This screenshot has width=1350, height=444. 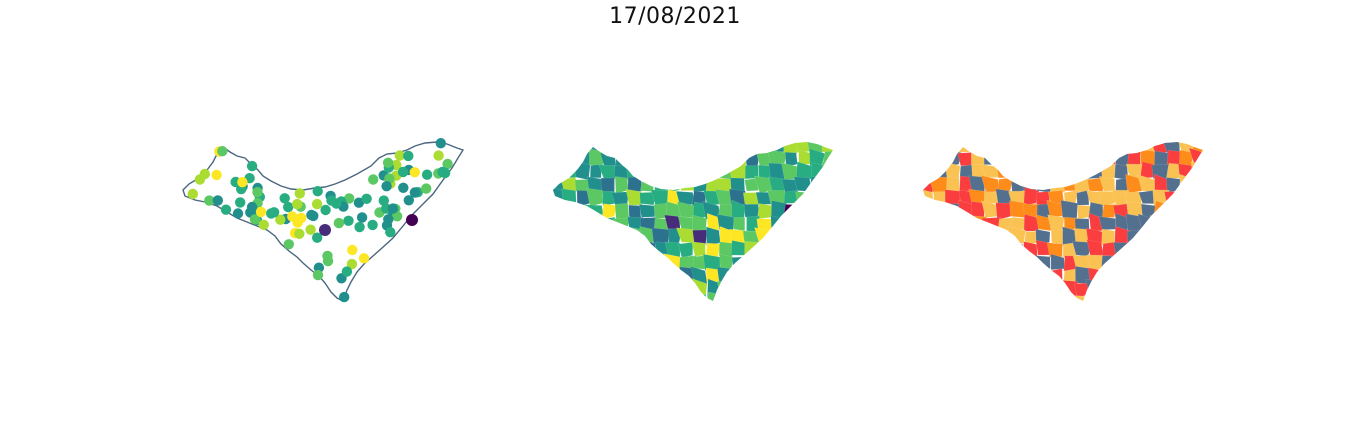 I want to click on map-panel-points, so click(x=323, y=220).